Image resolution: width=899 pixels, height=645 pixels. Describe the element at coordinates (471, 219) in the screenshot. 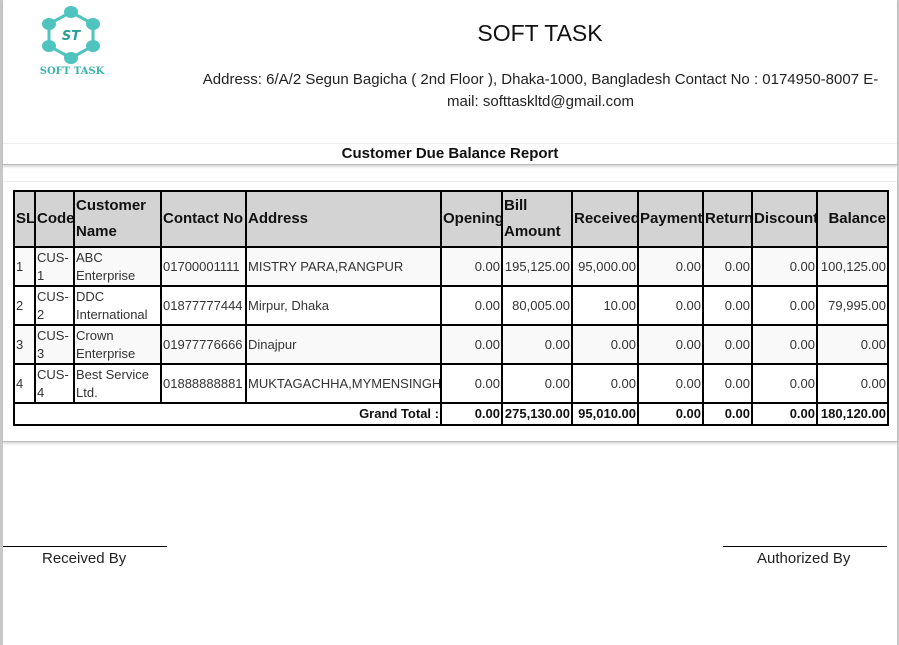

I see `col-opening: Opening` at that location.